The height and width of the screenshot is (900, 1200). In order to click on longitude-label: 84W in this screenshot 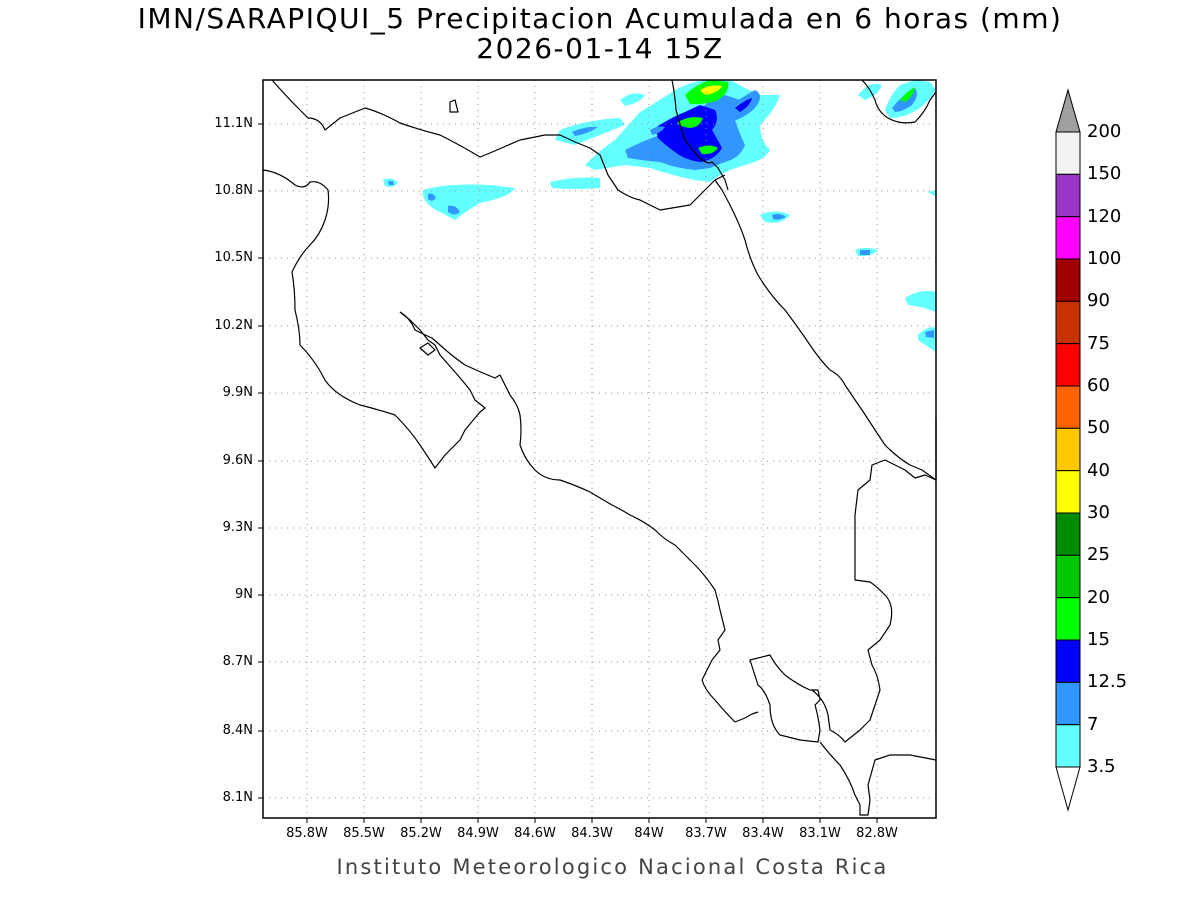, I will do `click(649, 833)`.